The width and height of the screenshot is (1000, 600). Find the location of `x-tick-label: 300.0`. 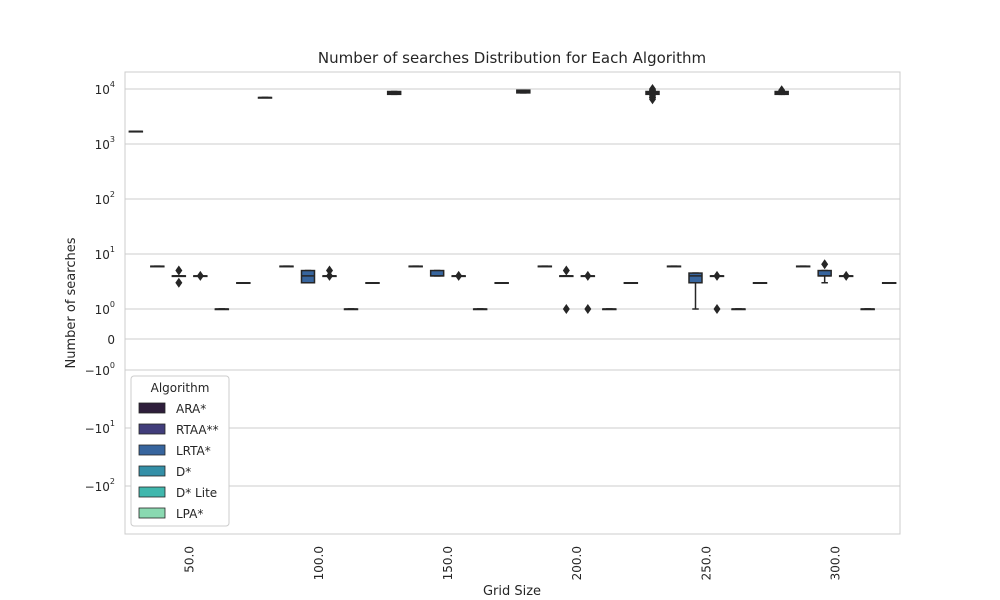

x-tick-label: 300.0 is located at coordinates (835, 563).